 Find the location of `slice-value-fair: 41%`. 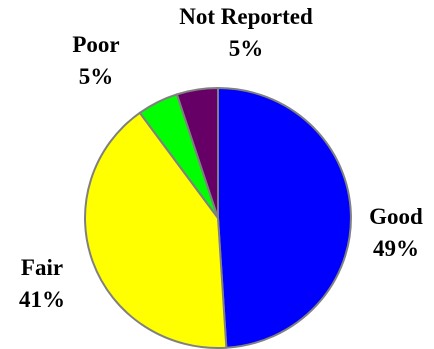

slice-value-fair: 41% is located at coordinates (42, 299).